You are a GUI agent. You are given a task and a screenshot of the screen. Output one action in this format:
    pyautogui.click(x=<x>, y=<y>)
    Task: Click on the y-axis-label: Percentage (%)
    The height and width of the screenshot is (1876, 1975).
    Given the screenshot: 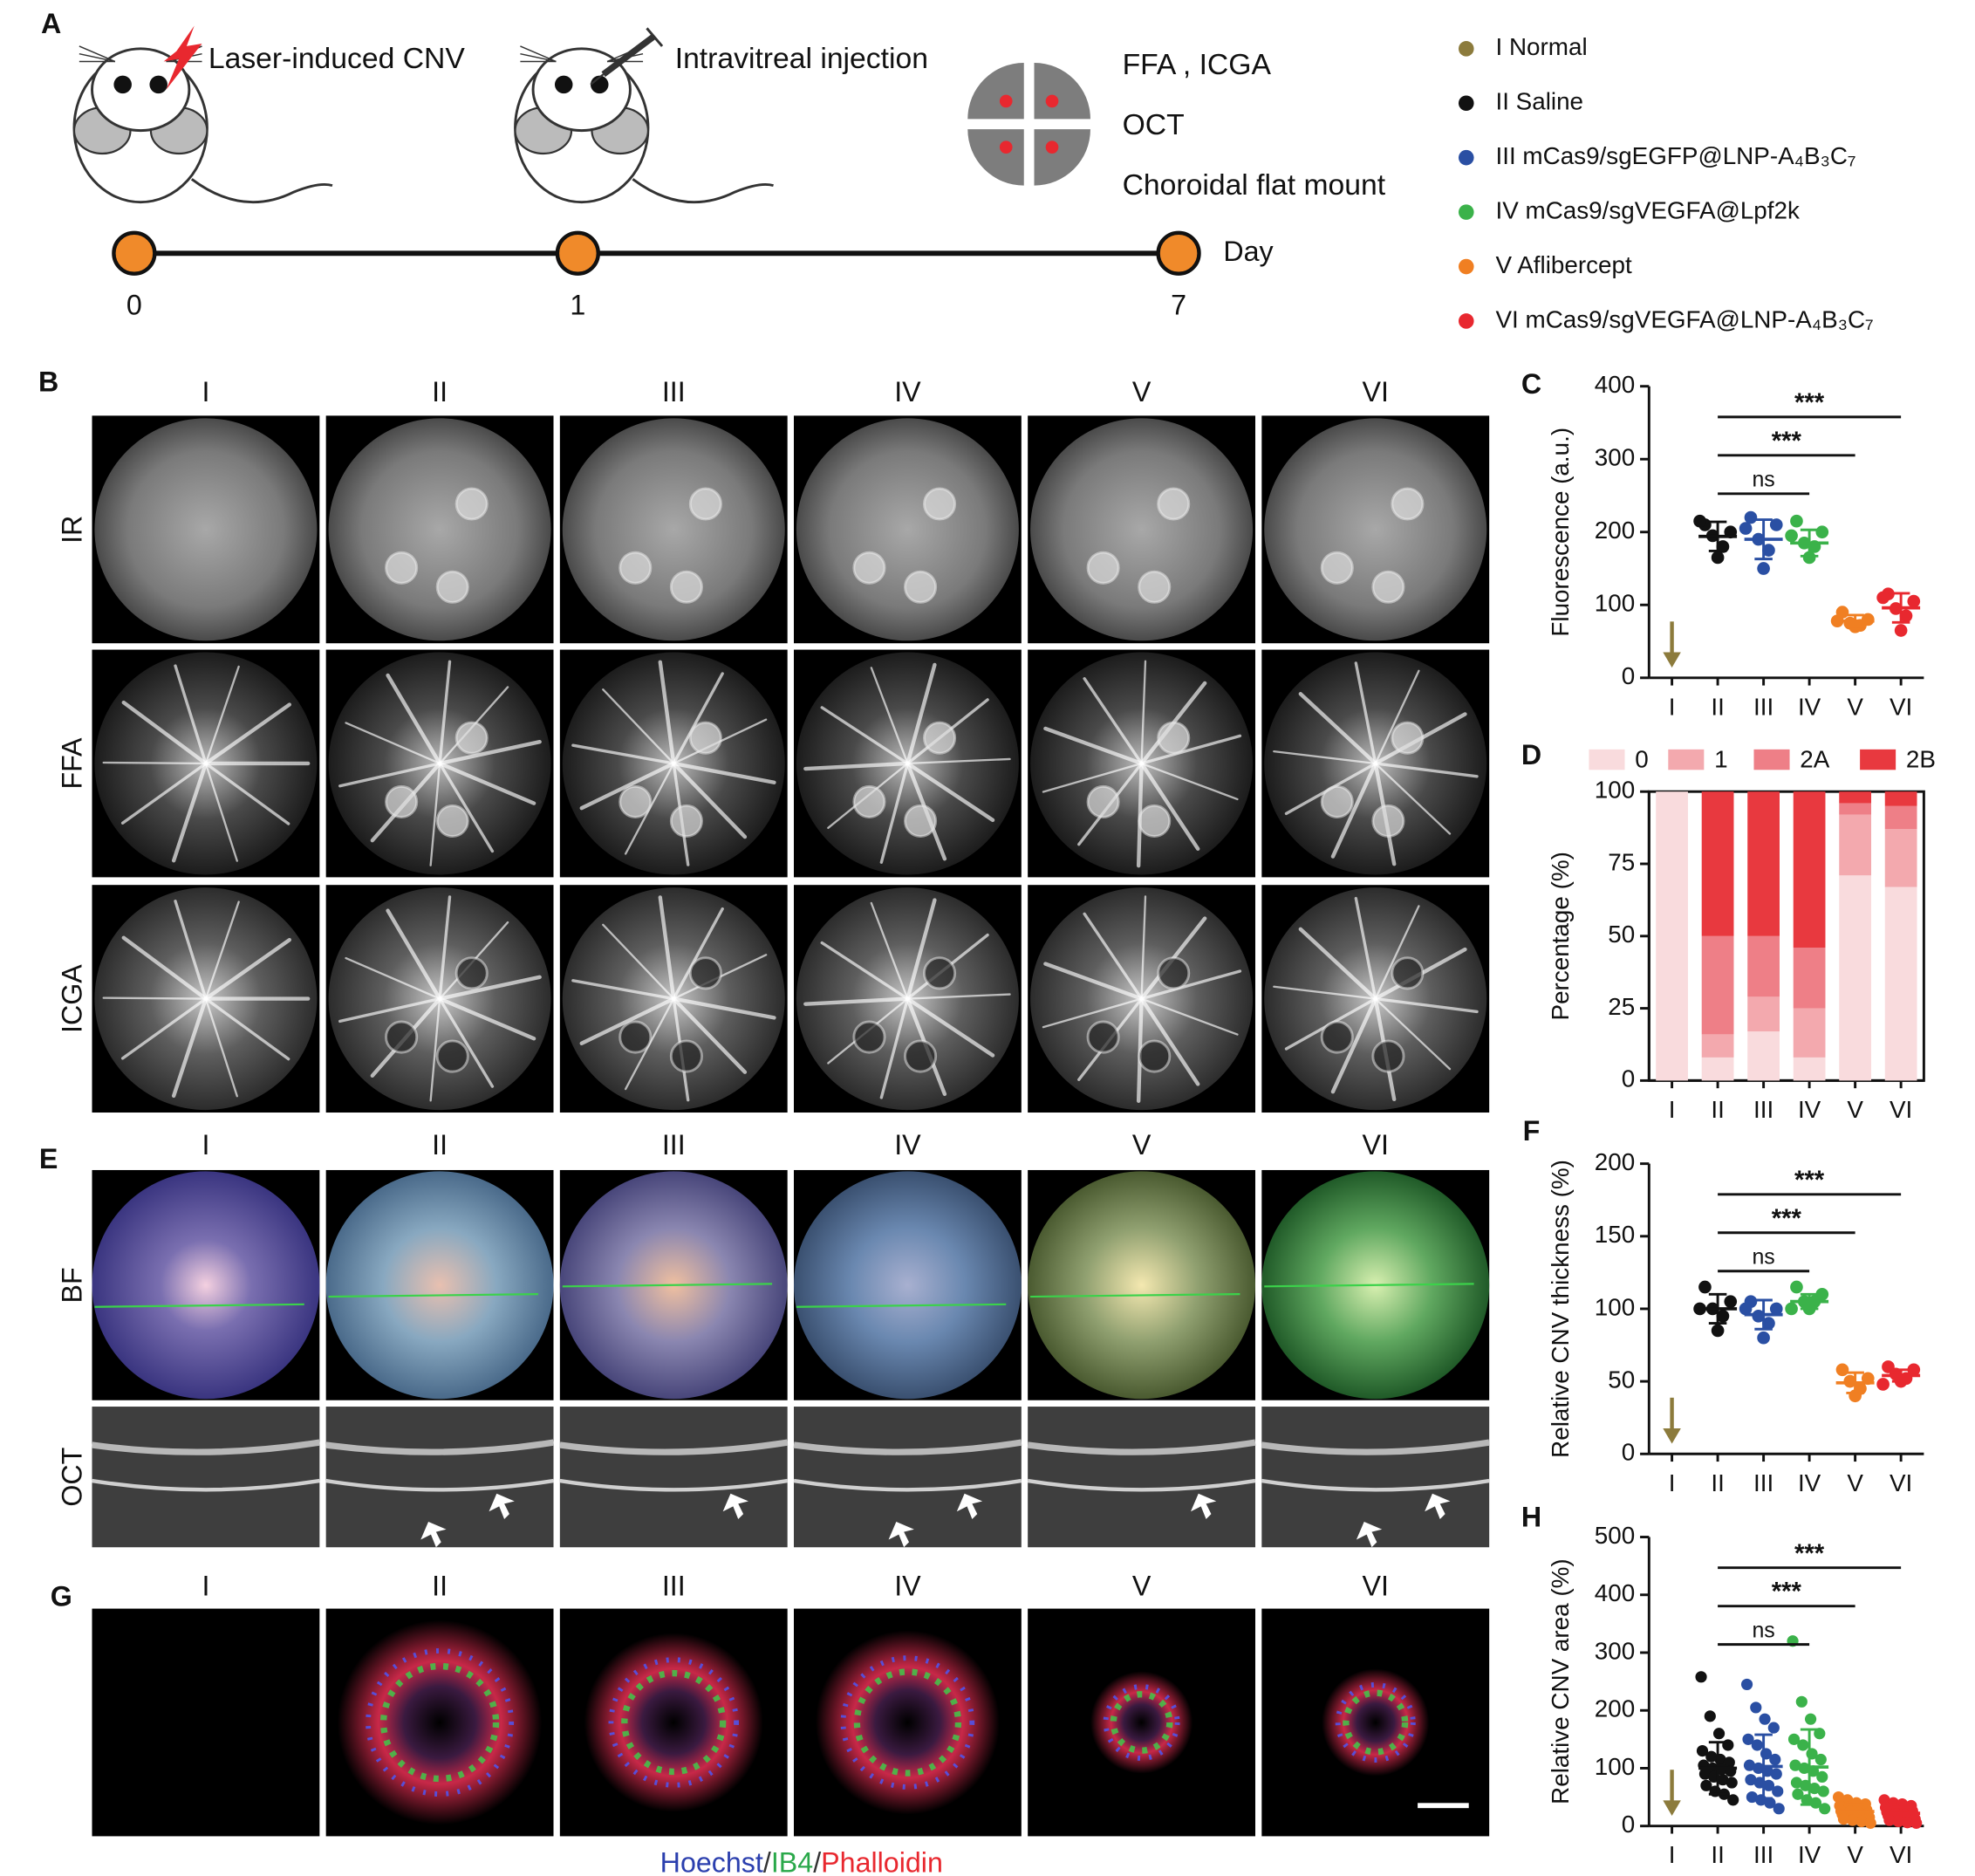 What is the action you would take?
    pyautogui.click(x=1560, y=936)
    